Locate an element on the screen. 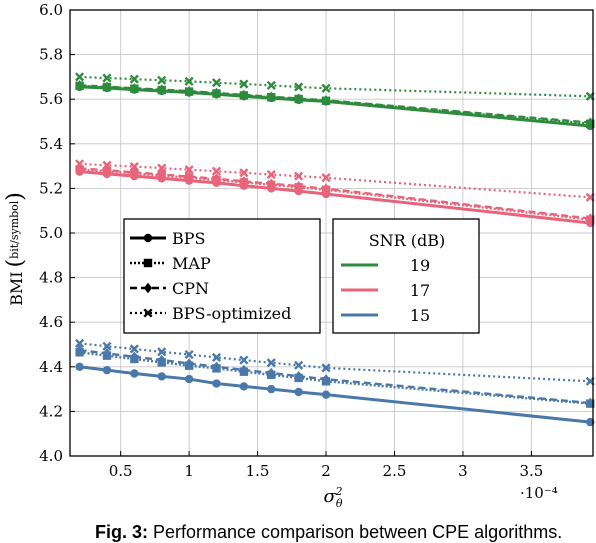 This screenshot has width=596, height=543. legend-item-map: MAP is located at coordinates (170, 263).